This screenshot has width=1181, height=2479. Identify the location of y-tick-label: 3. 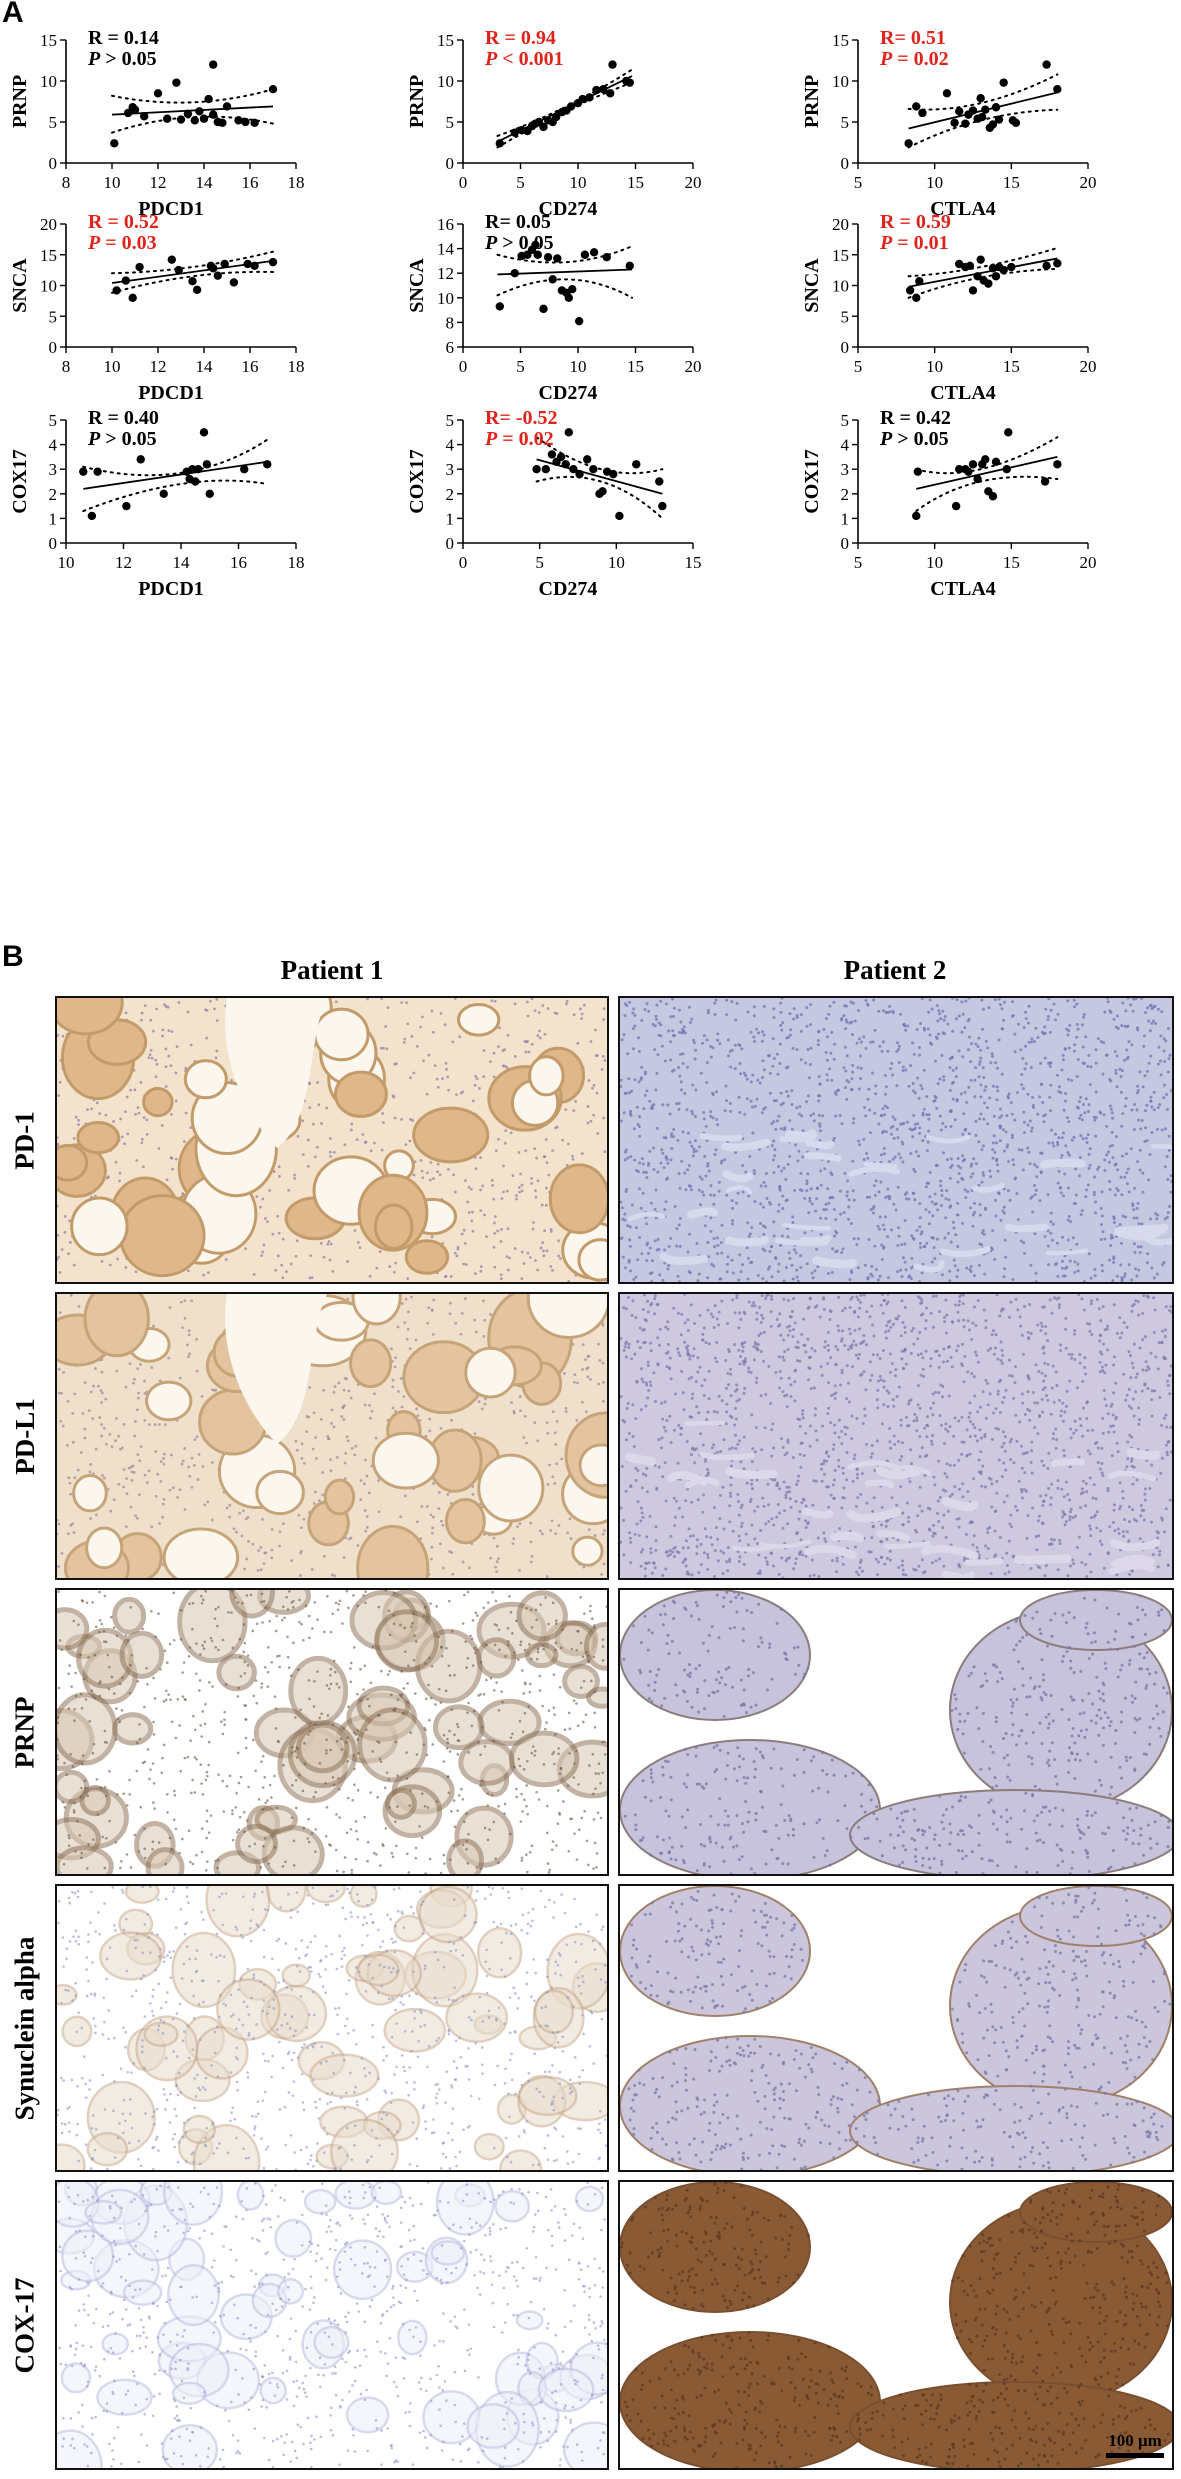
(845, 469).